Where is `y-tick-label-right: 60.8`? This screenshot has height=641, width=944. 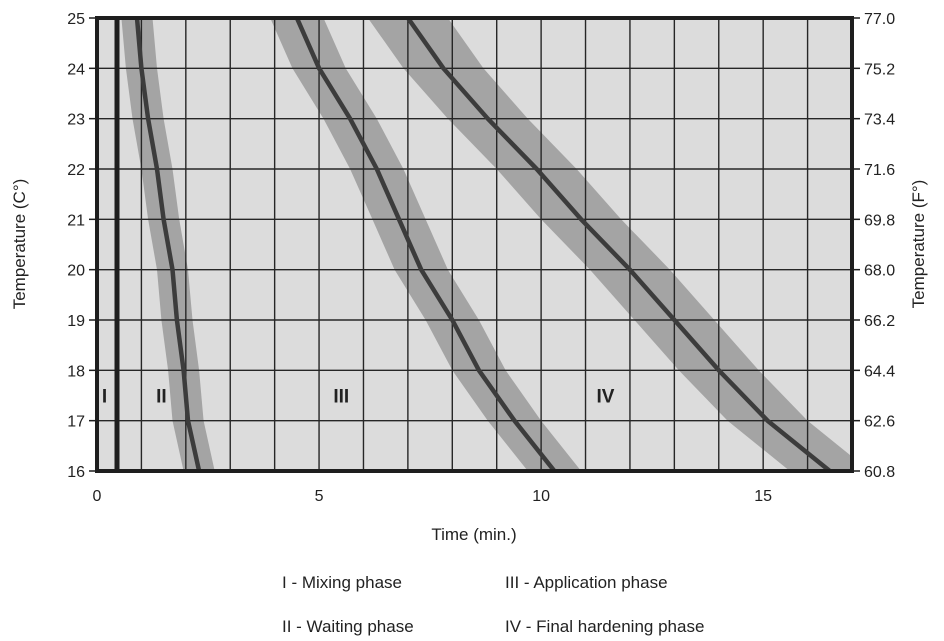
y-tick-label-right: 60.8 is located at coordinates (879, 472).